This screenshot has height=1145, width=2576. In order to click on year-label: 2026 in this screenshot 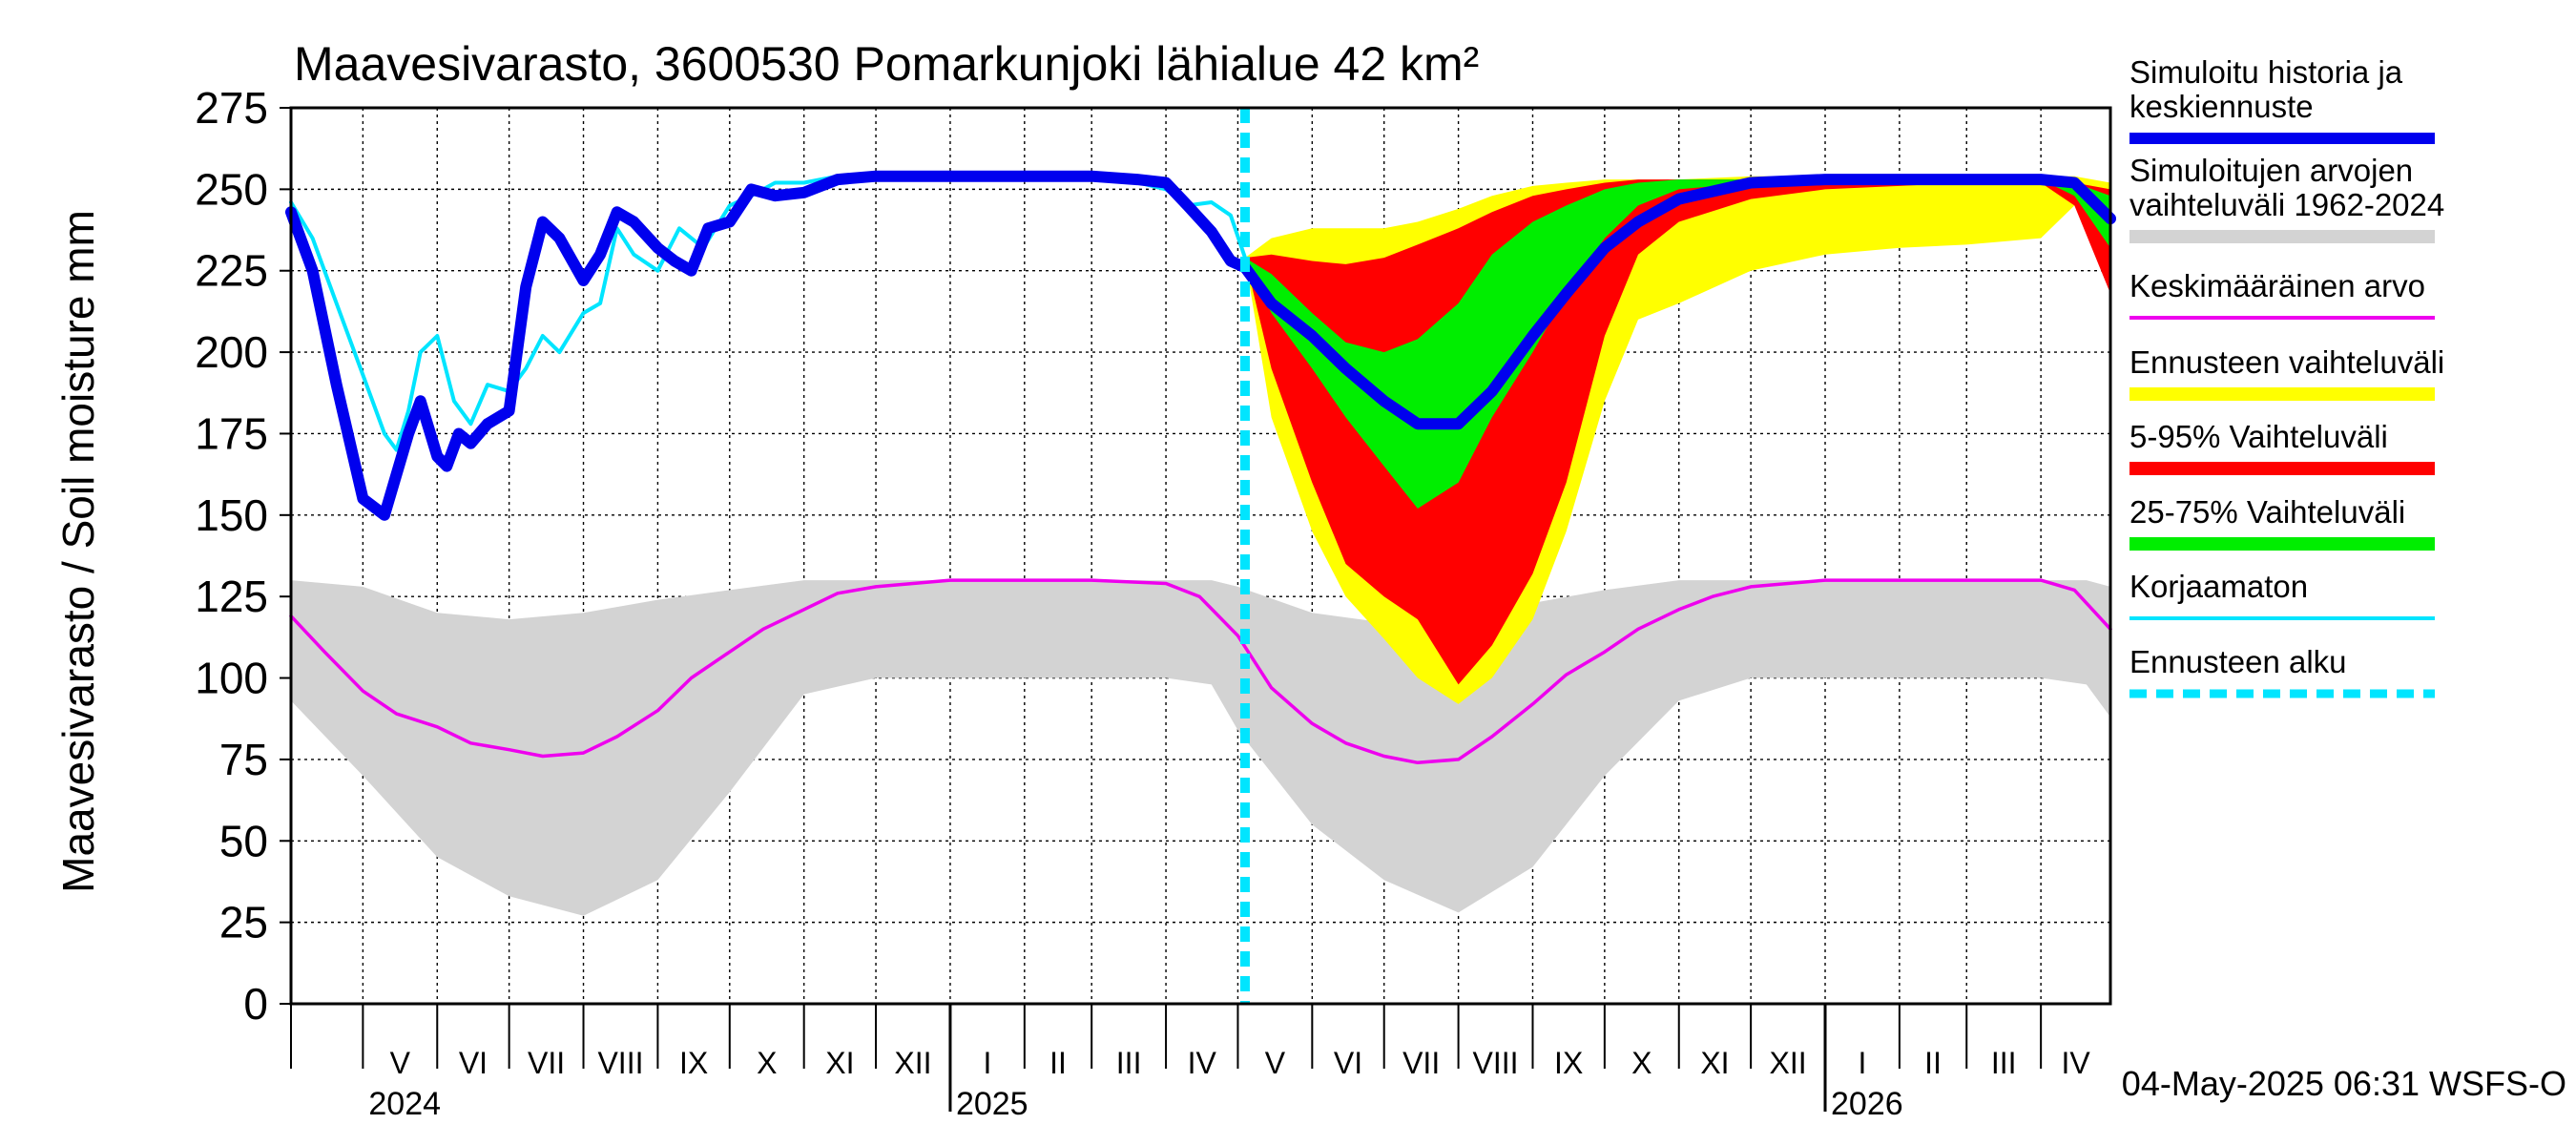, I will do `click(1867, 1104)`.